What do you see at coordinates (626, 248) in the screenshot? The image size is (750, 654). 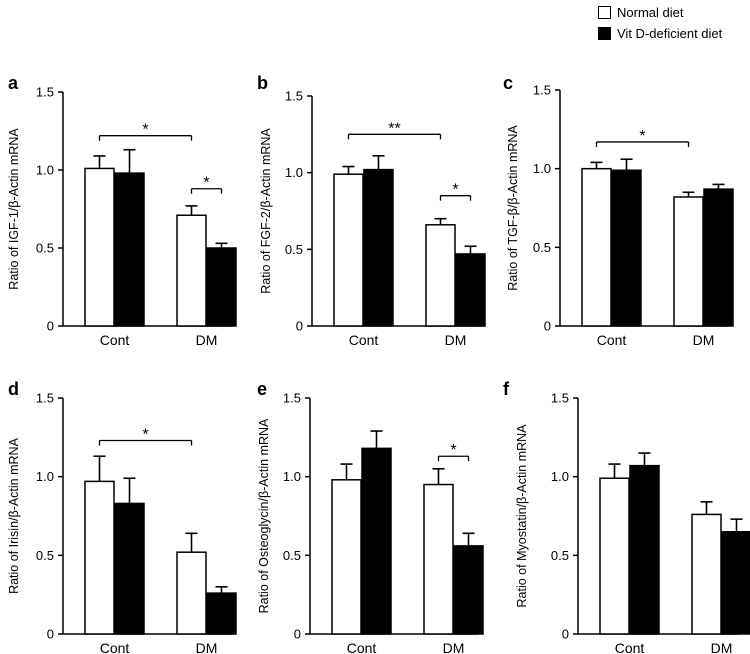 I see `bar-vitd-cont-c` at bounding box center [626, 248].